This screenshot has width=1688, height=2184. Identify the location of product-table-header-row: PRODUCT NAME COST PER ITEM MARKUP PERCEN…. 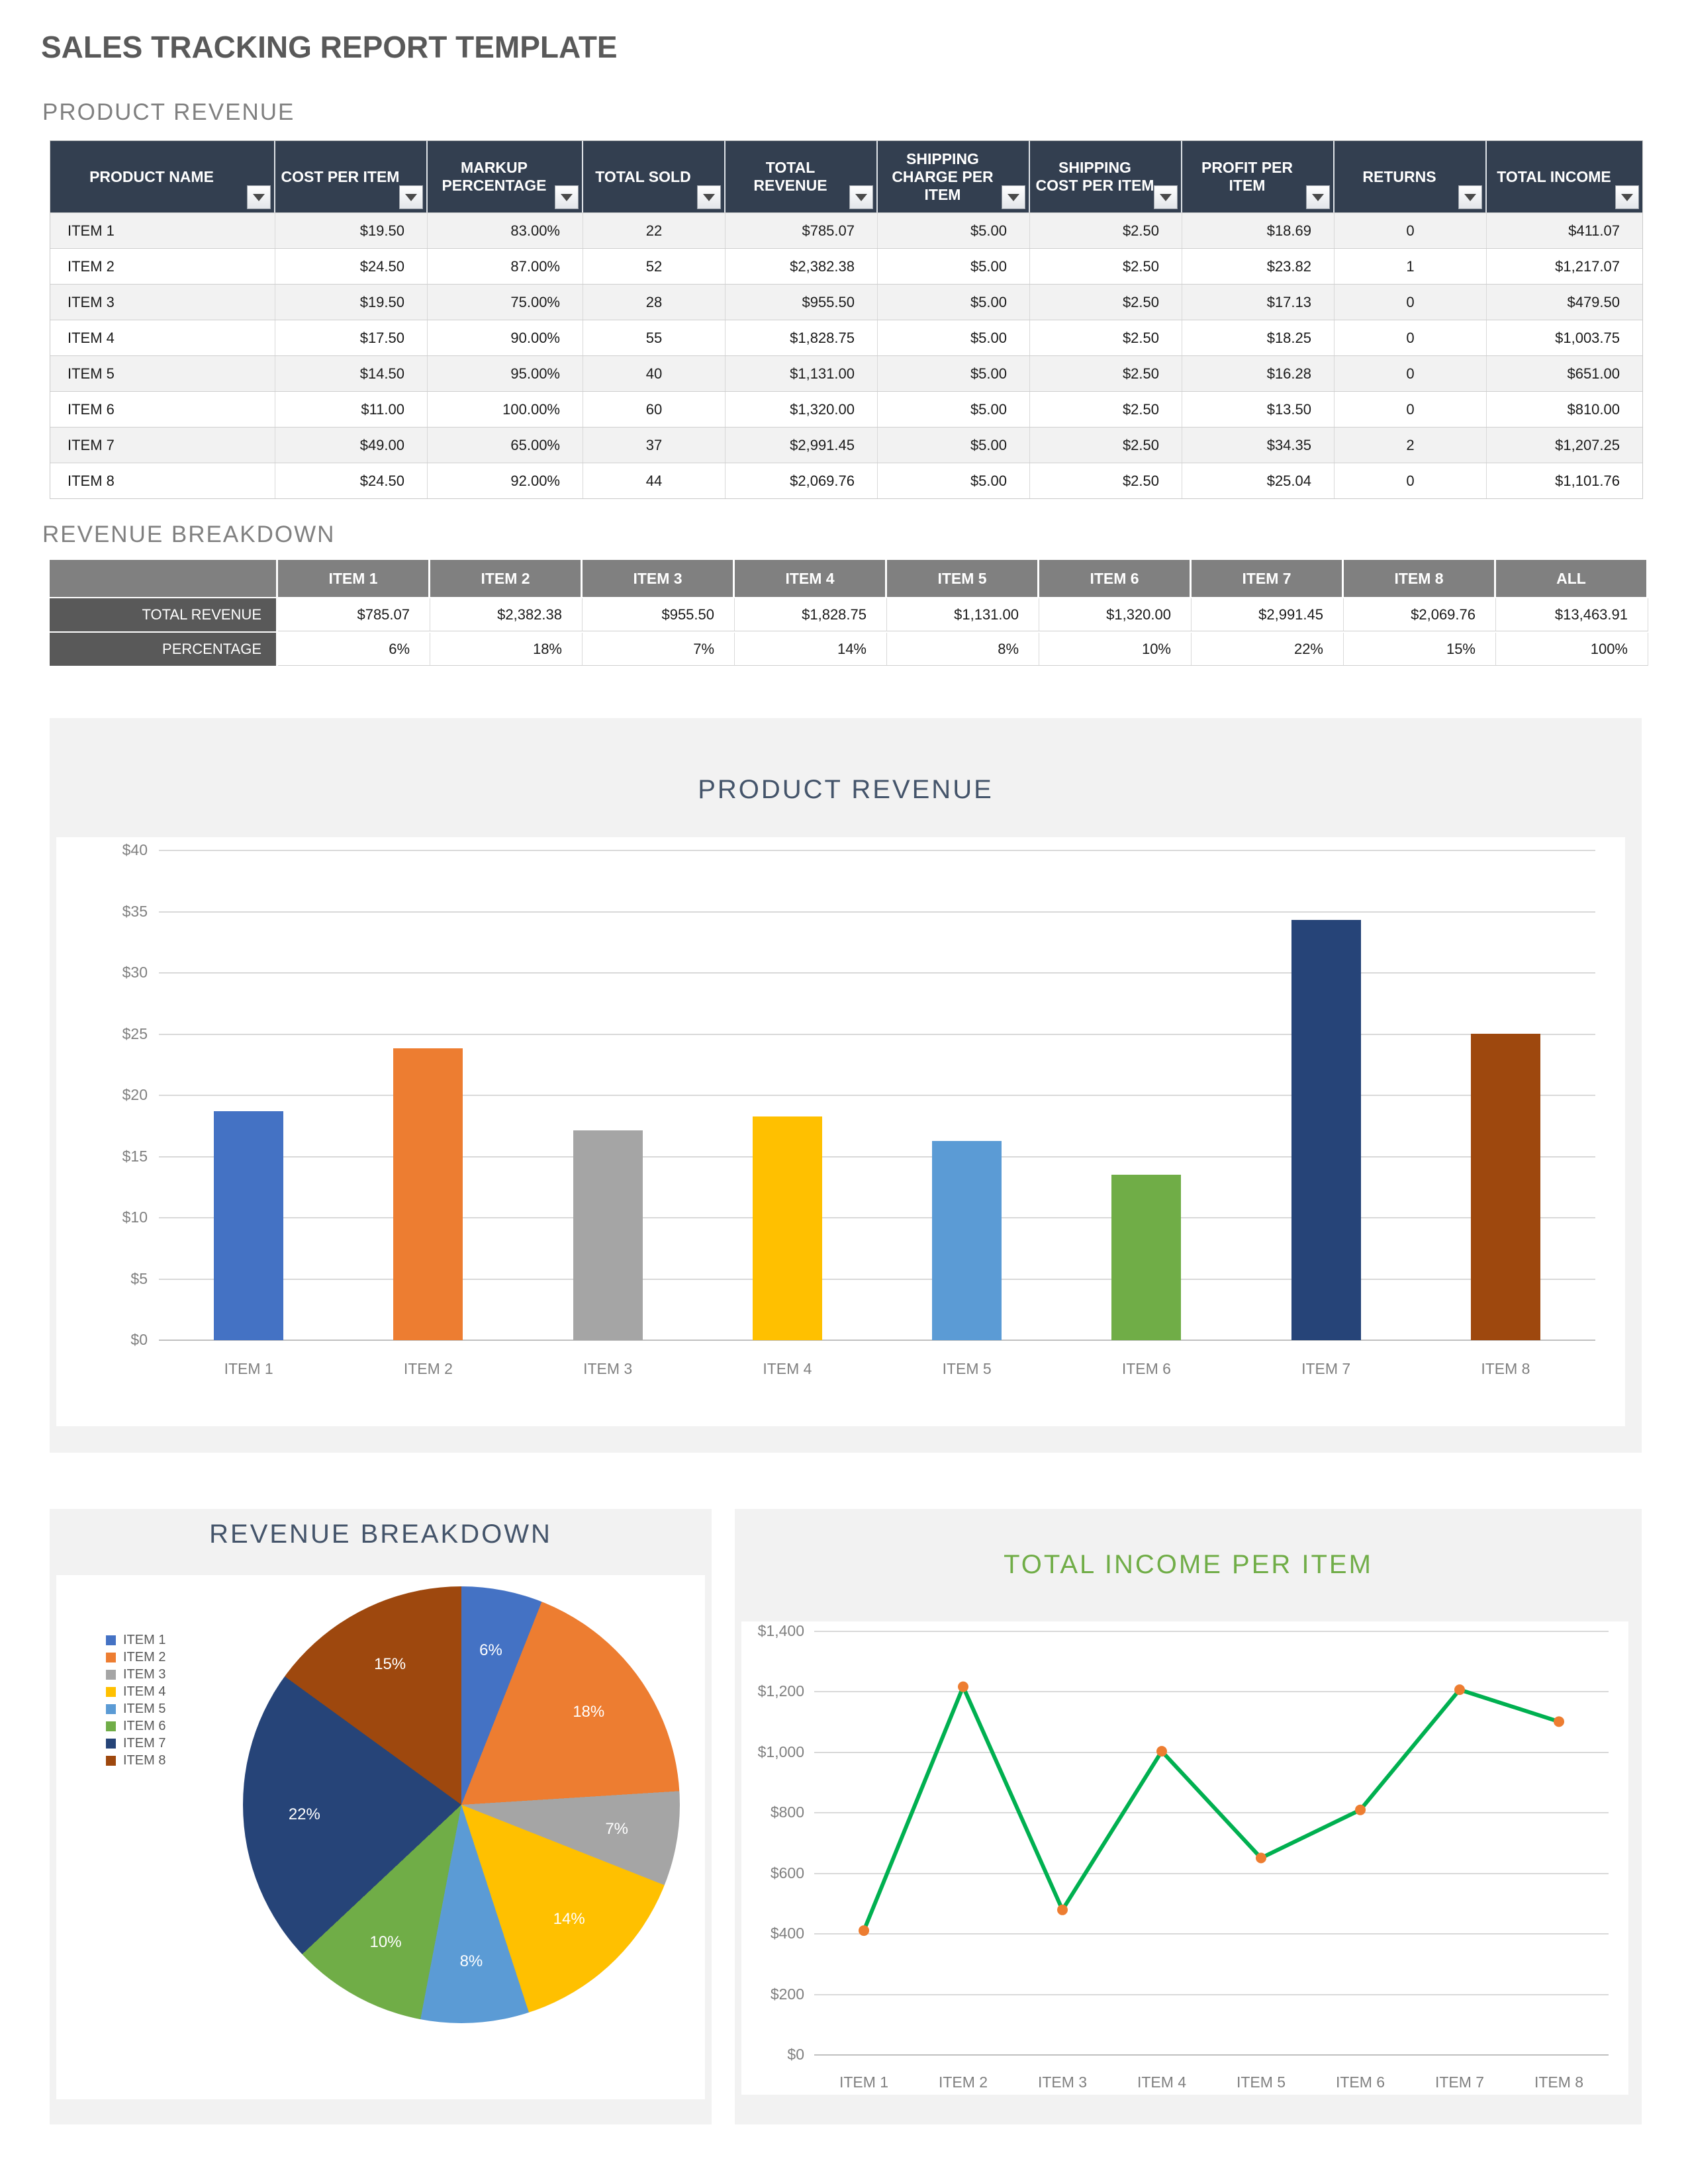
(846, 176).